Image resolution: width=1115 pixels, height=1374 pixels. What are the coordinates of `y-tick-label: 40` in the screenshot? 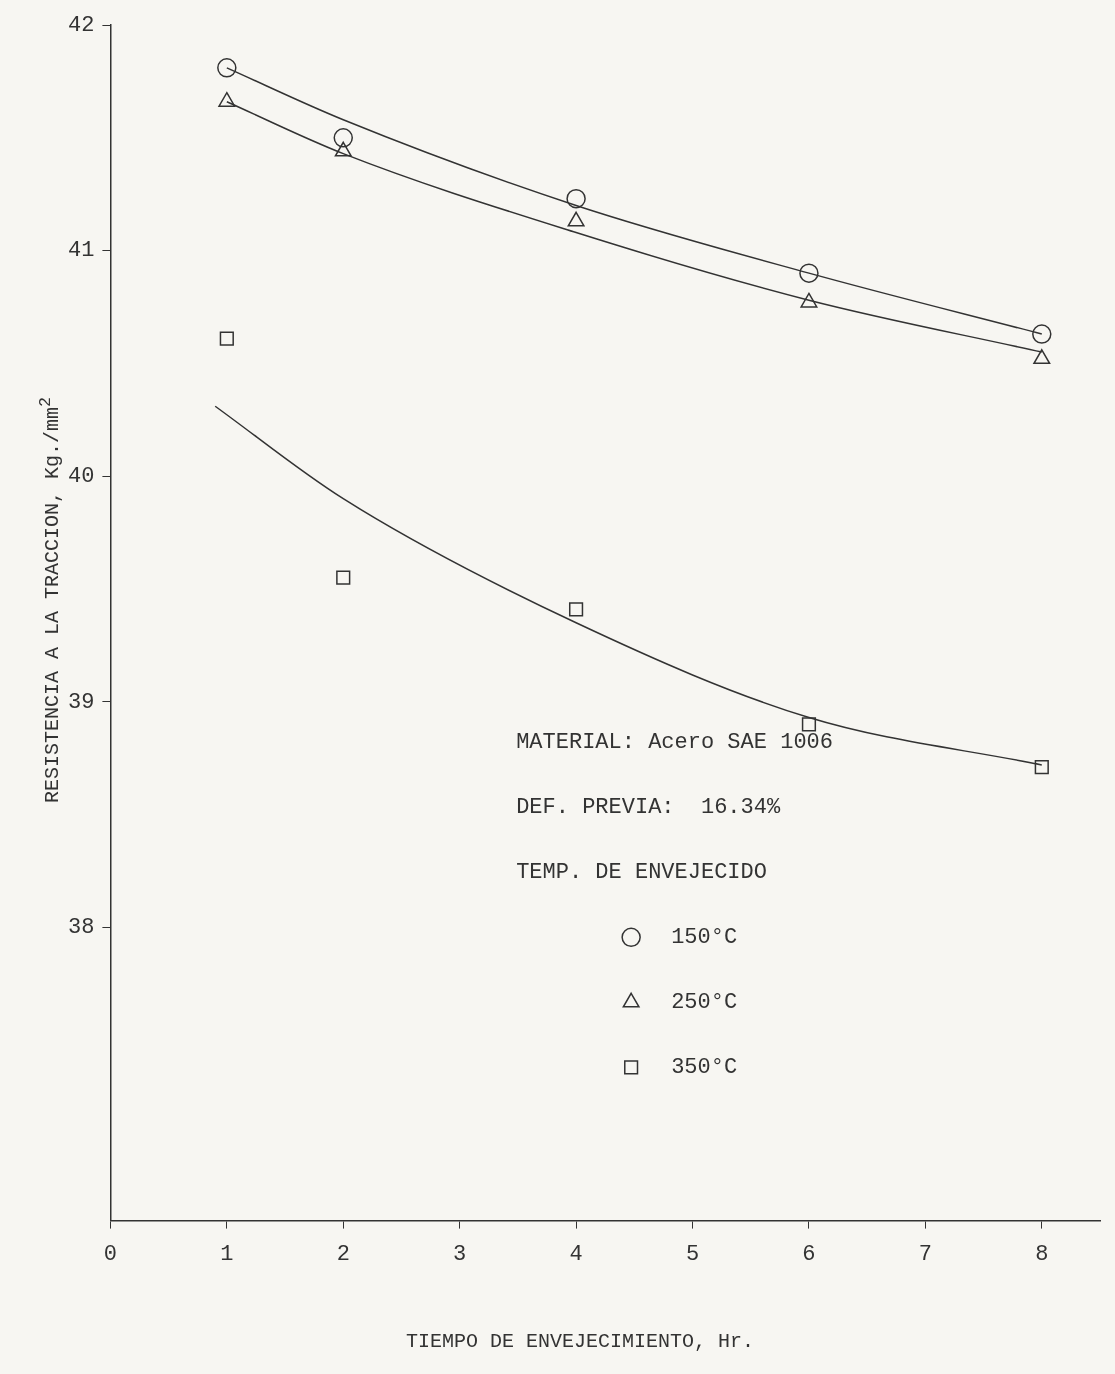 It's located at (81, 476).